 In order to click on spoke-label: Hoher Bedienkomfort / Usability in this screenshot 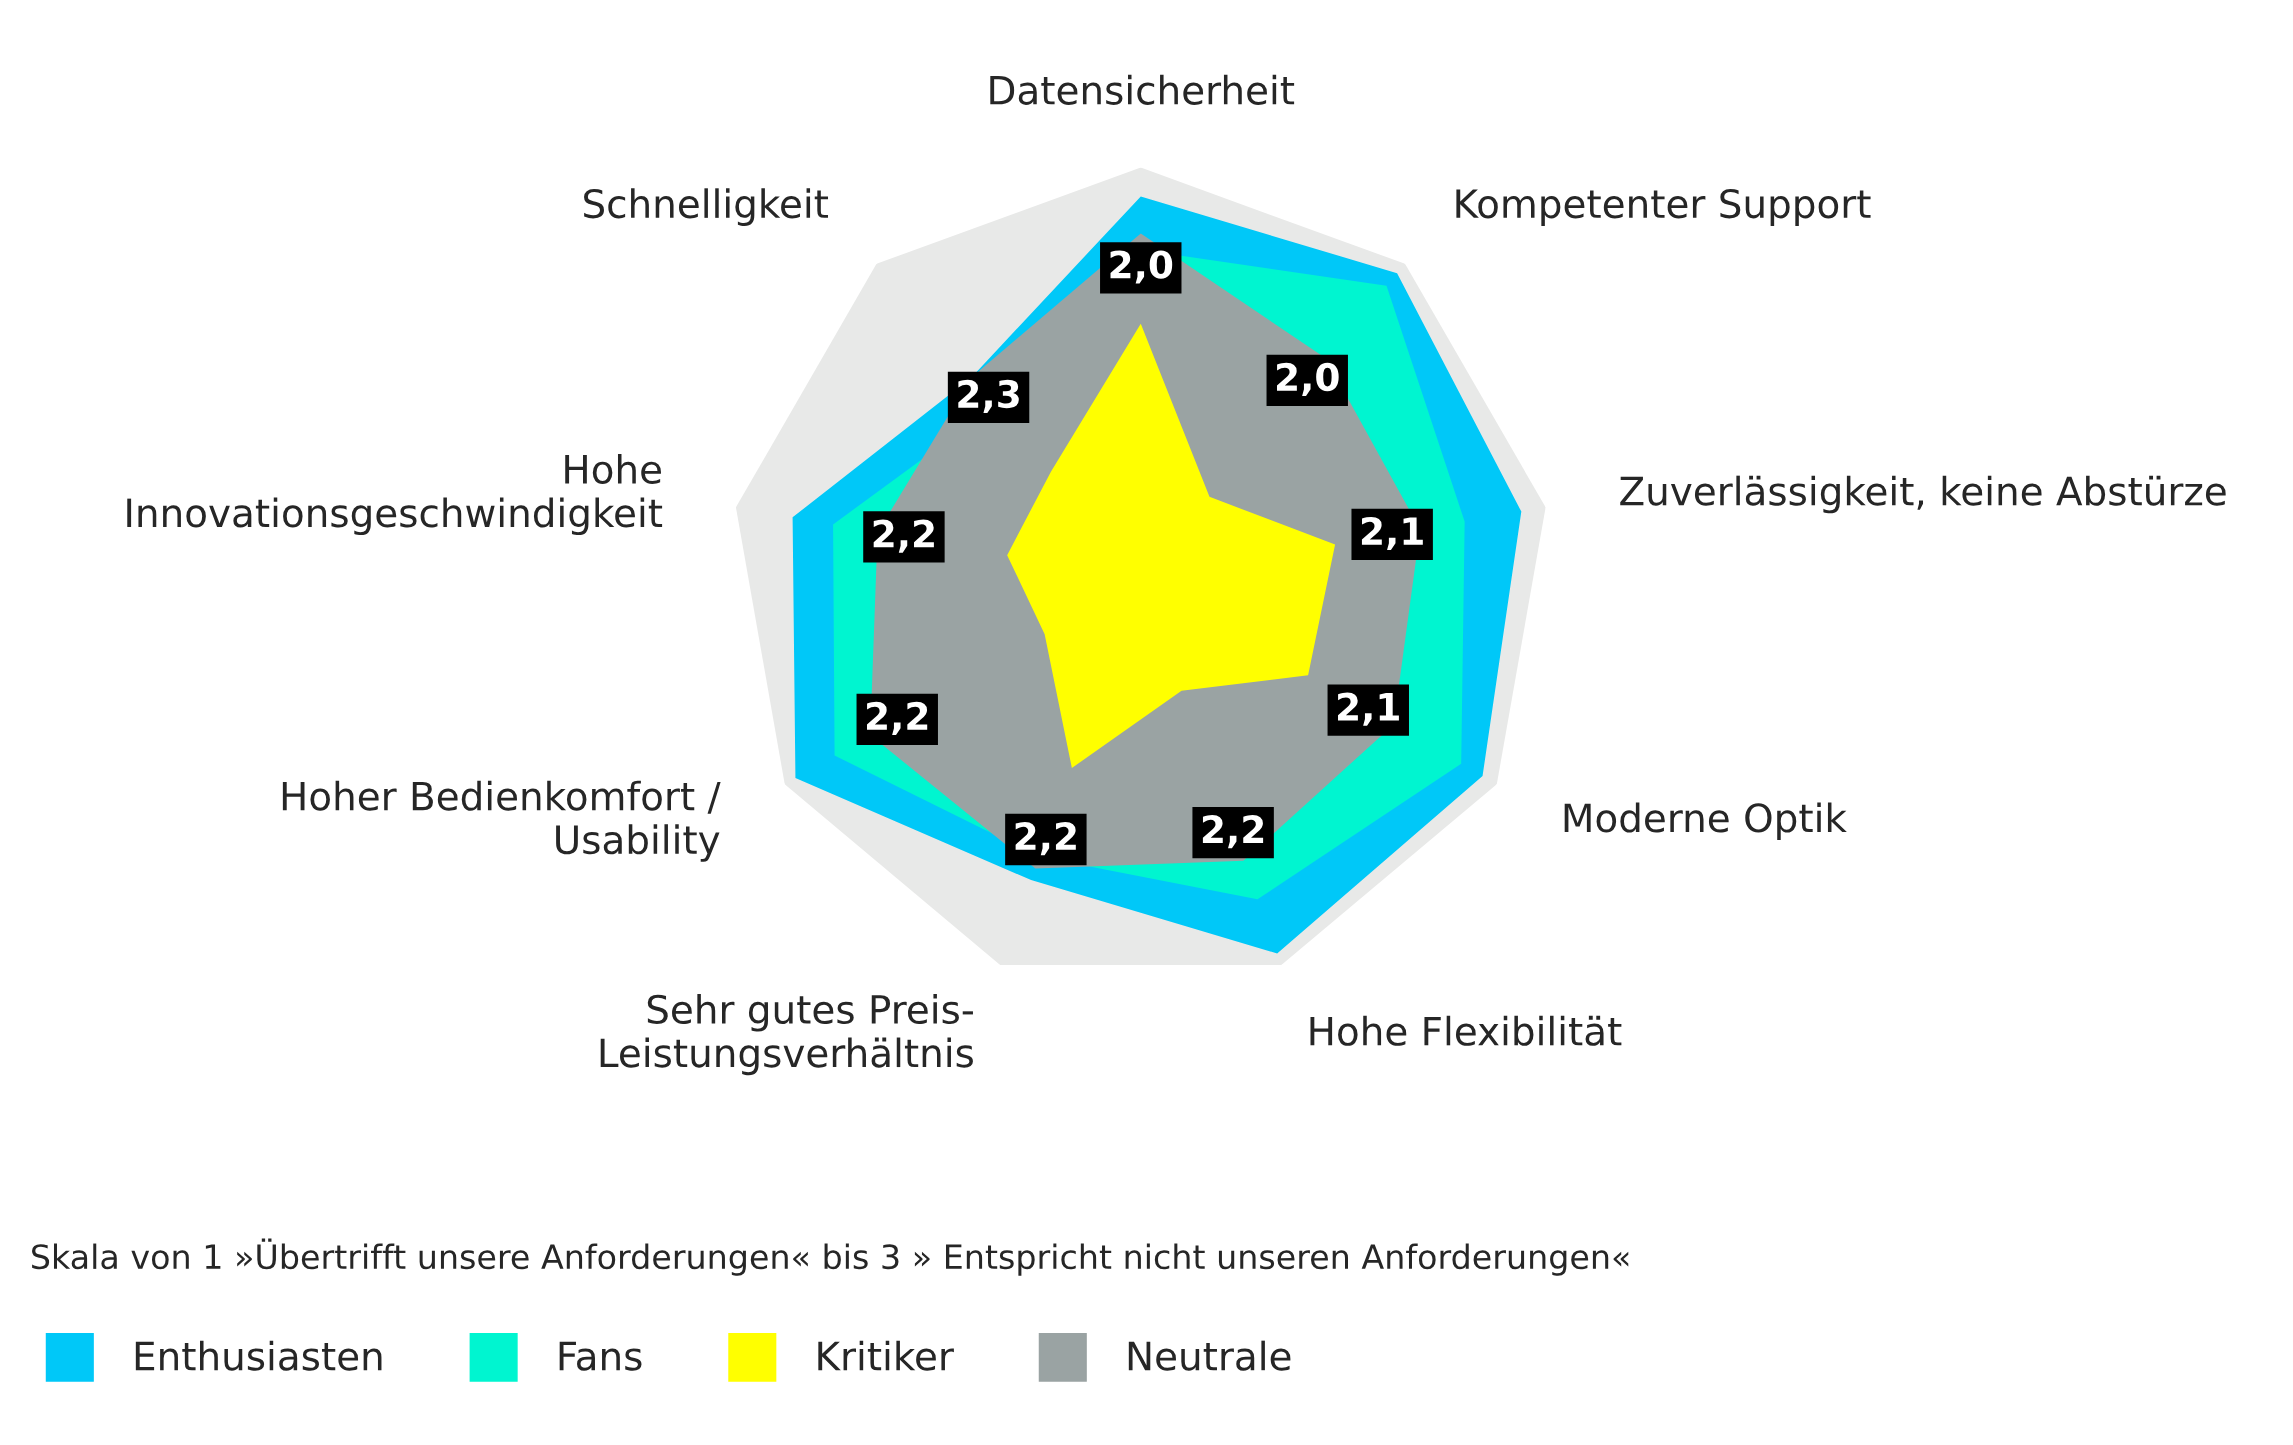, I will do `click(501, 821)`.